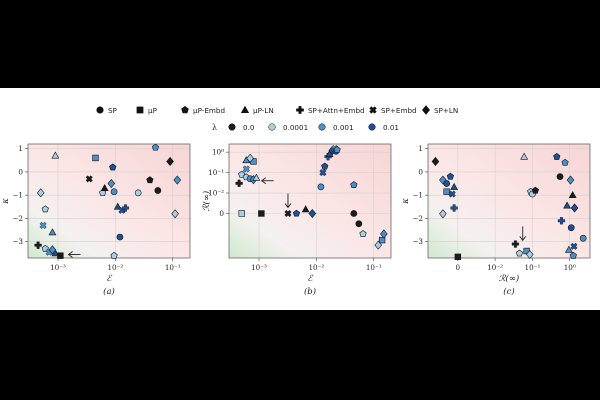 The width and height of the screenshot is (600, 400). What do you see at coordinates (140, 110) in the screenshot?
I see `legend-marker-square-icon` at bounding box center [140, 110].